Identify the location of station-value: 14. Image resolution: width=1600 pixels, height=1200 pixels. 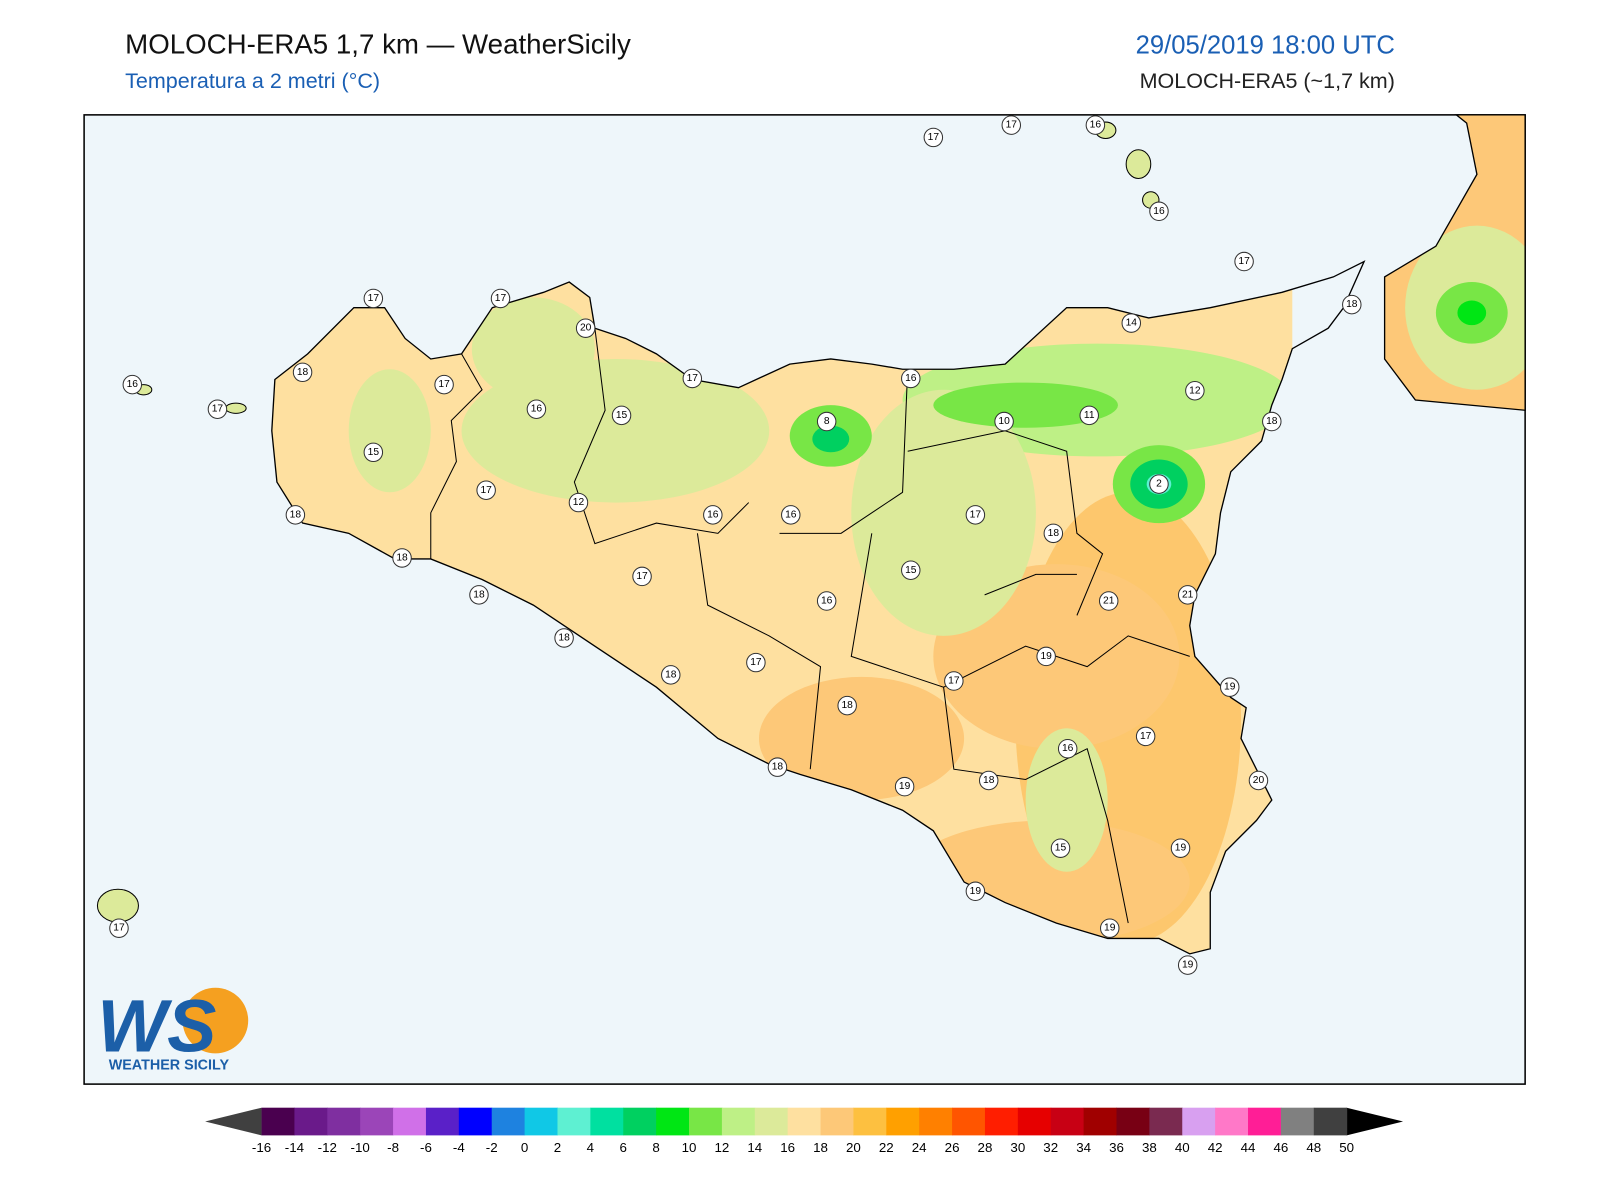
(1132, 323).